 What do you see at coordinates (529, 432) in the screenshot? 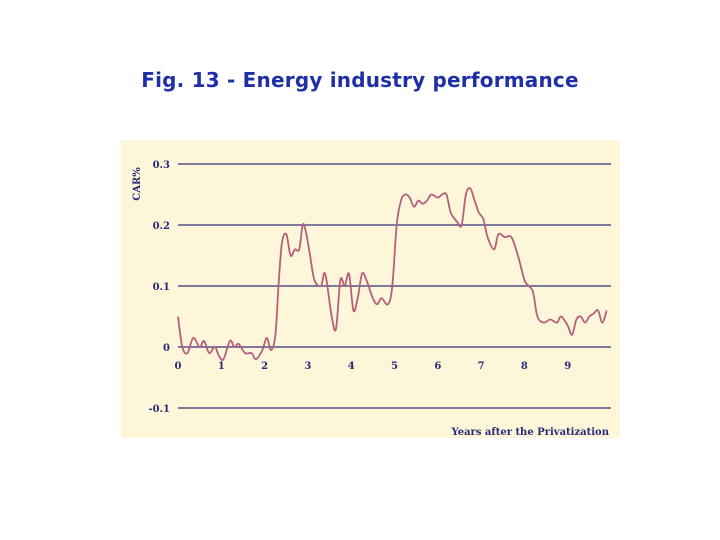
I see `x-axis-title: Years after the Privatization` at bounding box center [529, 432].